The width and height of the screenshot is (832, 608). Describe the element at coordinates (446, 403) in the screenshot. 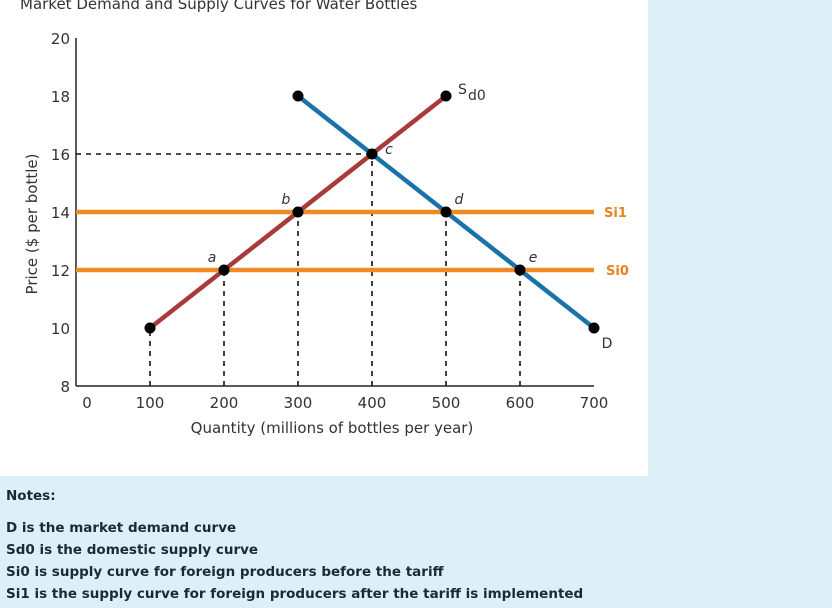

I see `x-tick-label: 500` at that location.